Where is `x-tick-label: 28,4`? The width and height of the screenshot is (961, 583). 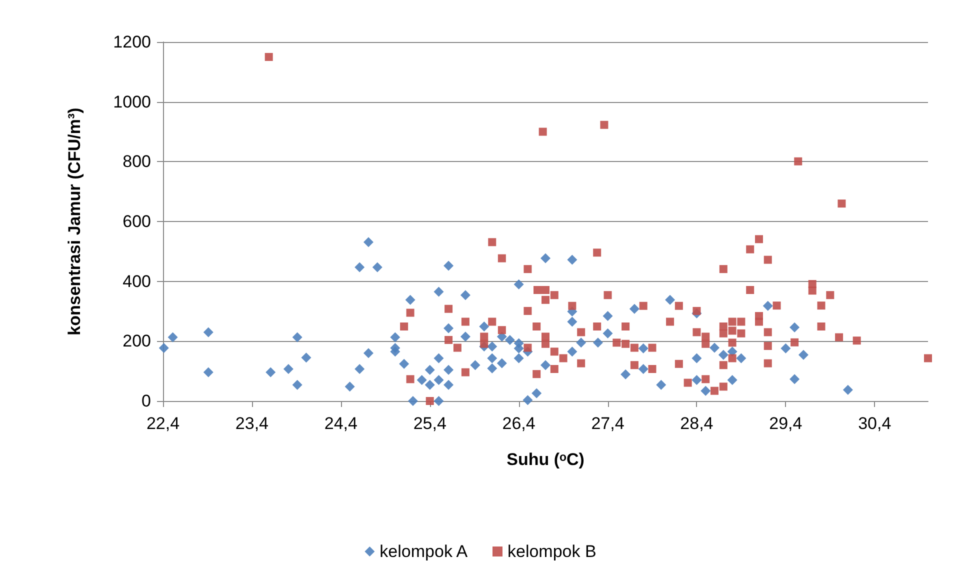
x-tick-label: 28,4 is located at coordinates (697, 423).